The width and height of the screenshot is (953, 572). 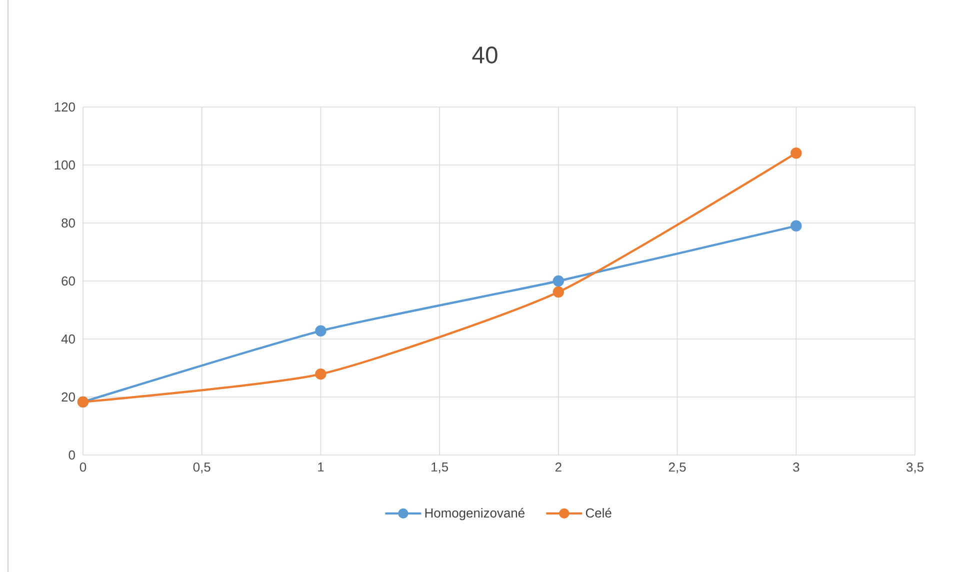 I want to click on y-tick-label: 40, so click(x=68, y=339).